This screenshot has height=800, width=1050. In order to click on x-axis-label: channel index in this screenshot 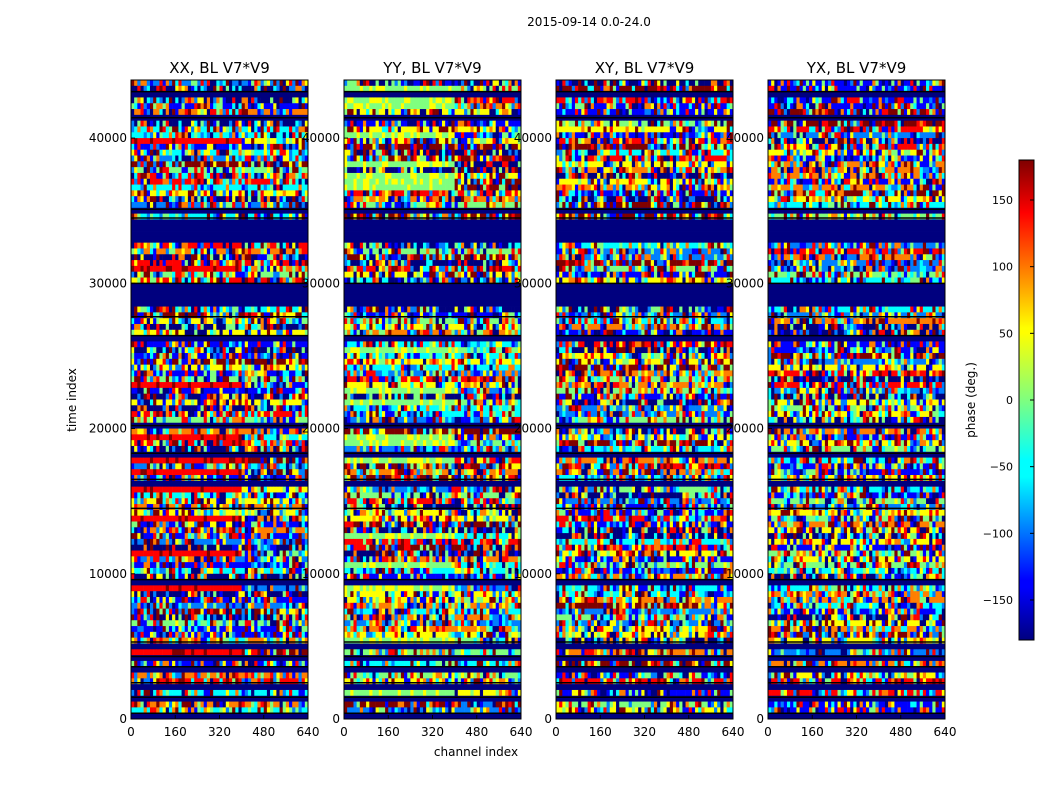, I will do `click(476, 752)`.